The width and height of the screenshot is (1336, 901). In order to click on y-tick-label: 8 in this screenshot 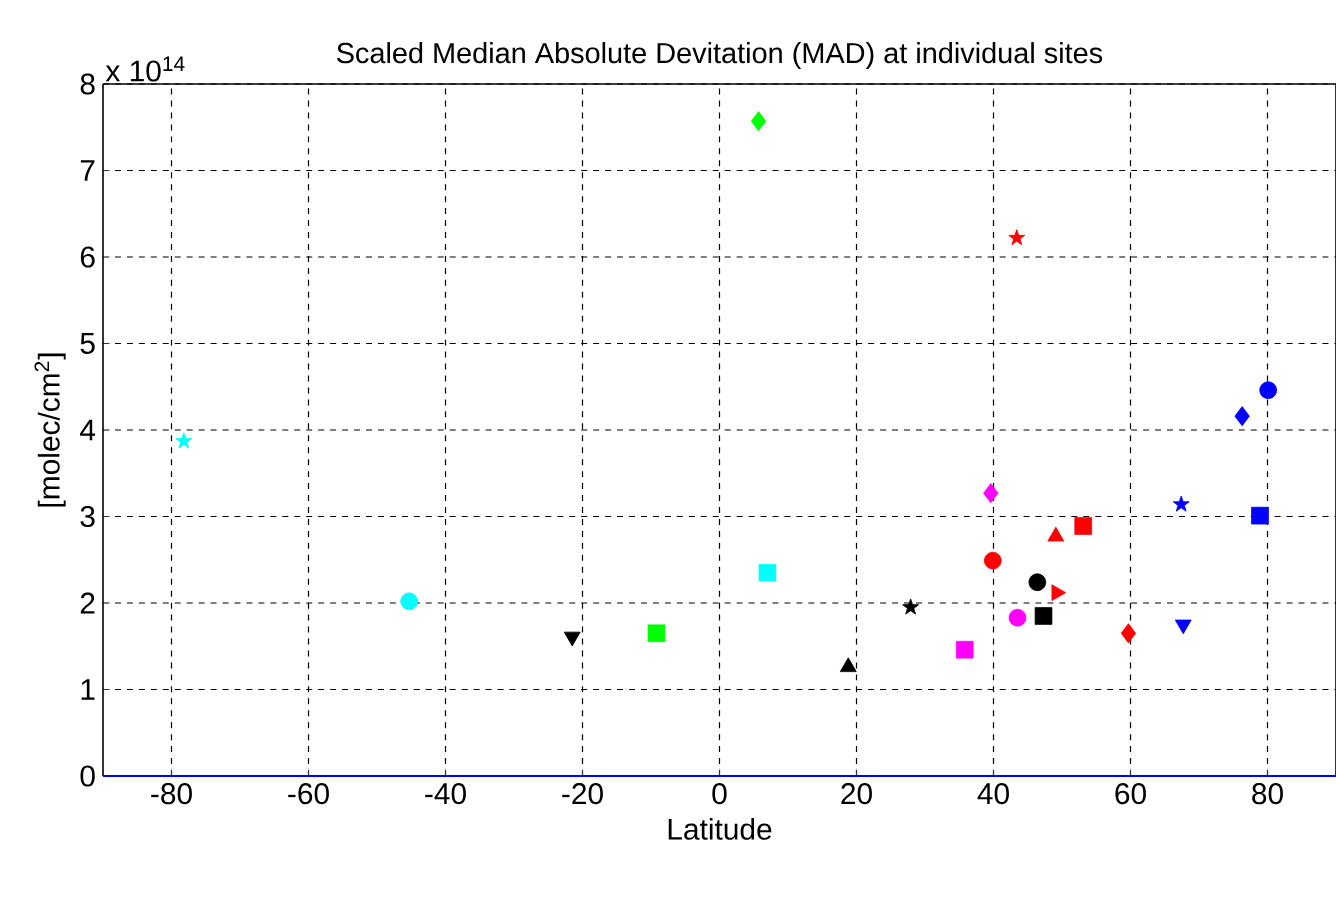, I will do `click(87, 84)`.